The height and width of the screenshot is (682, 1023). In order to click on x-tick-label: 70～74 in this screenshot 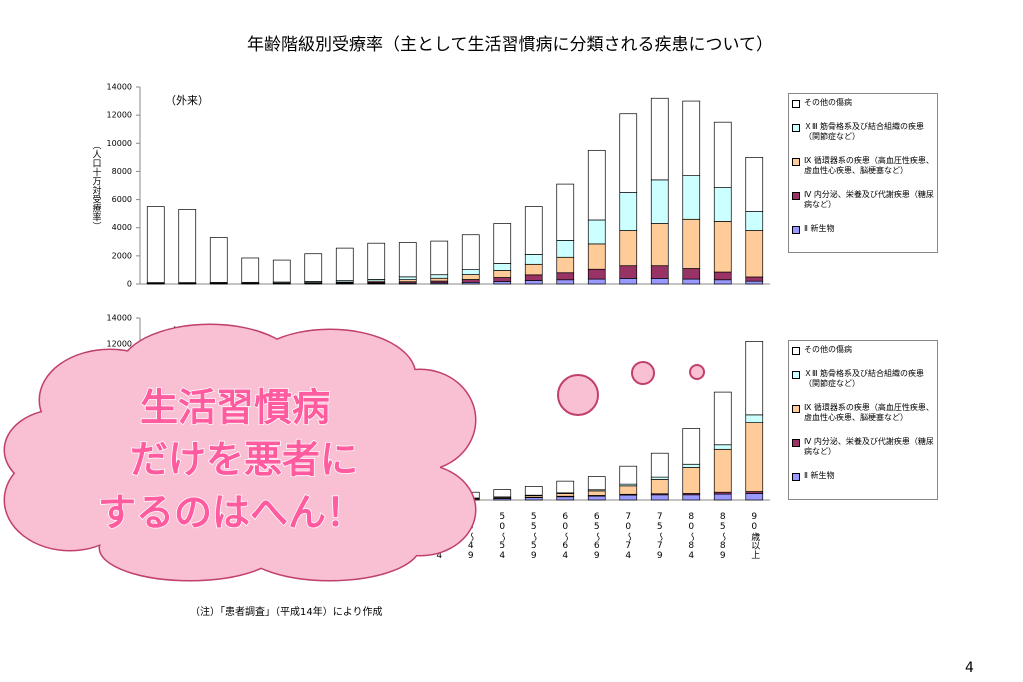, I will do `click(628, 536)`.